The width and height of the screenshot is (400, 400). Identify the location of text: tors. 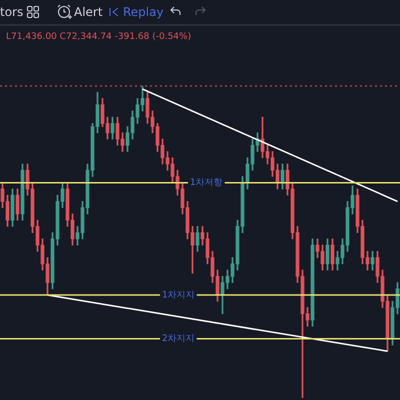
(12, 12).